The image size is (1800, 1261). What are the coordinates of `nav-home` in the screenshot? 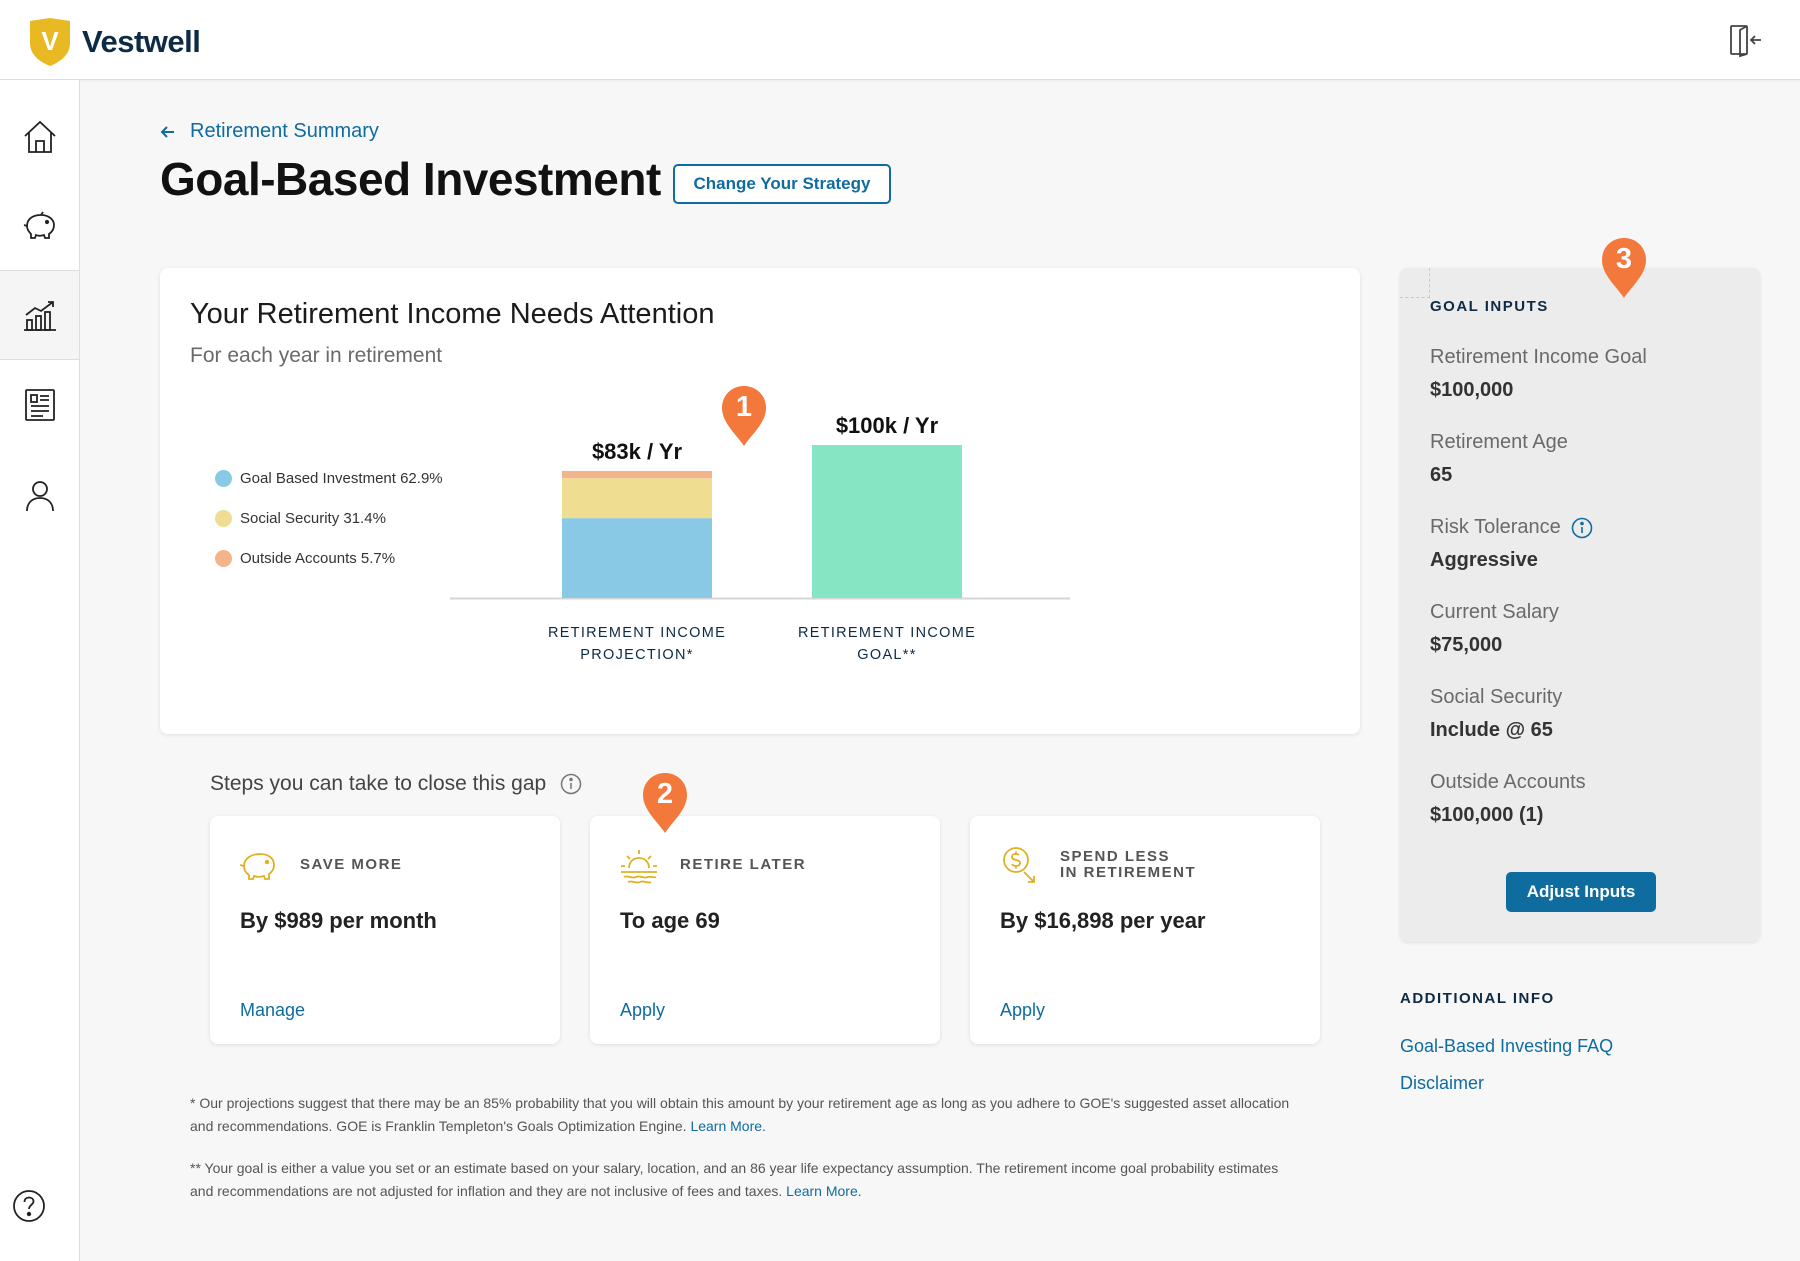 It's located at (40, 137).